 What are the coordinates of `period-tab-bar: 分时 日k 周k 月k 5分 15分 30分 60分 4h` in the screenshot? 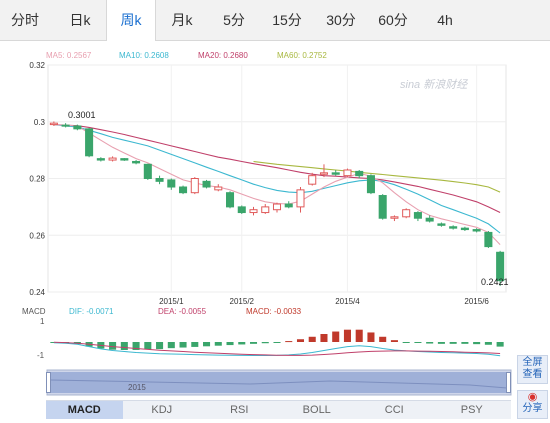 It's located at (275, 20).